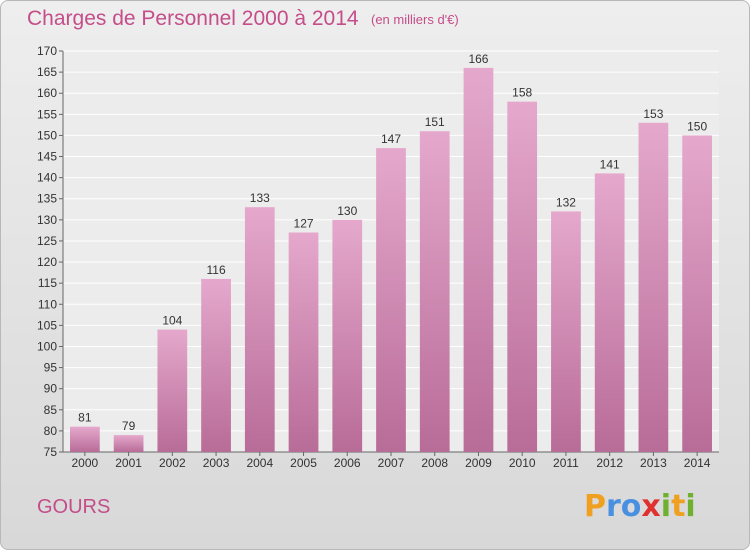  Describe the element at coordinates (47, 241) in the screenshot. I see `y-tick-label: 125` at that location.